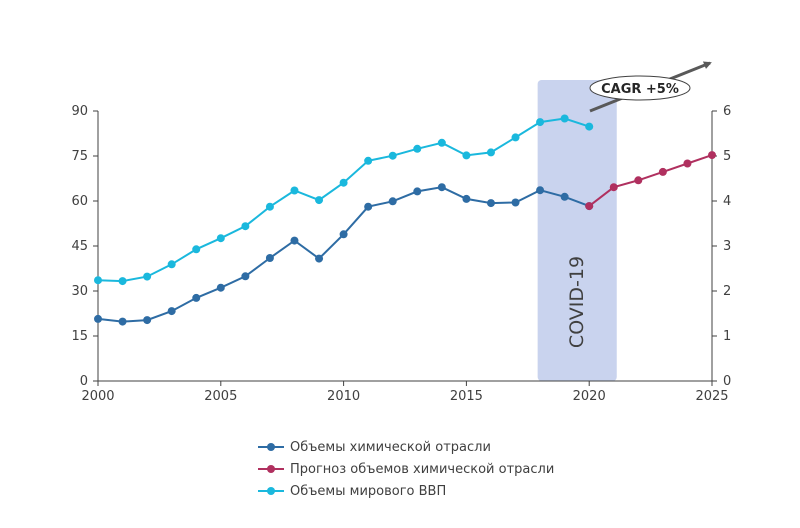  I want to click on y-right-tick-label: 3, so click(727, 246).